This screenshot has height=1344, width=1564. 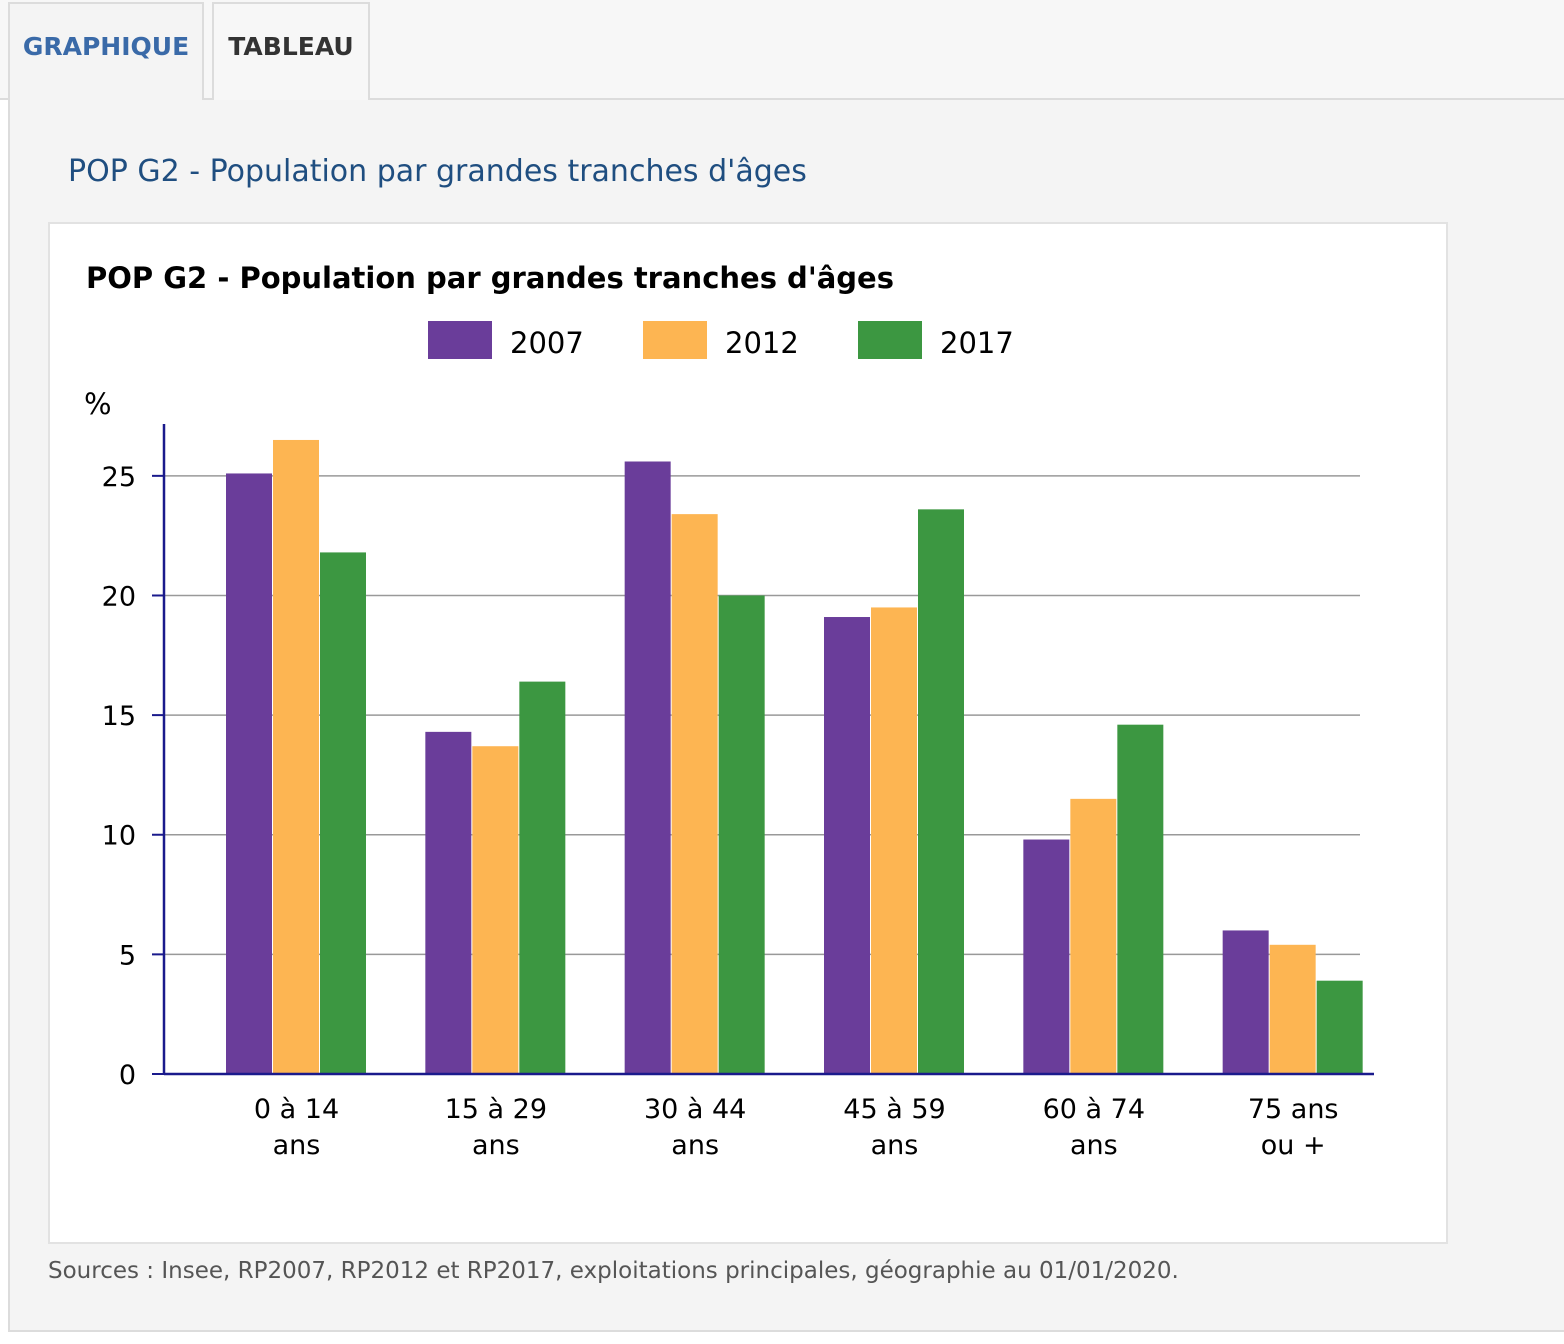 I want to click on legend-label-2007: 2007, so click(x=547, y=343).